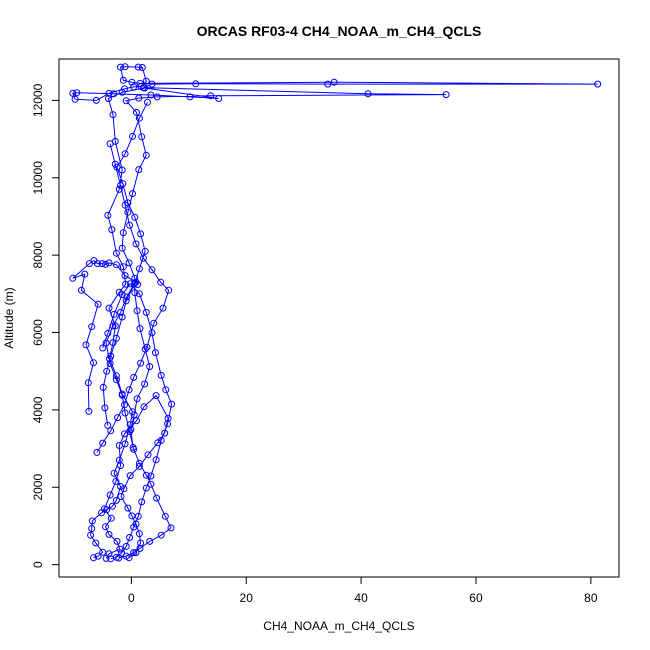 The image size is (650, 650). What do you see at coordinates (131, 598) in the screenshot?
I see `x-tick-label: 0` at bounding box center [131, 598].